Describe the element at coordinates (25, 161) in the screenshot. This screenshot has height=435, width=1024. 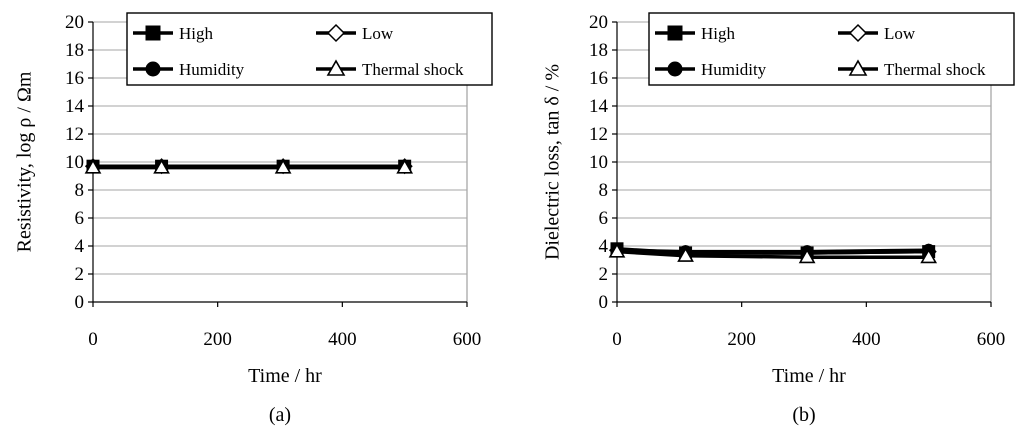
I see `y-axis-title: Resistivity, log ρ / Ωm` at that location.